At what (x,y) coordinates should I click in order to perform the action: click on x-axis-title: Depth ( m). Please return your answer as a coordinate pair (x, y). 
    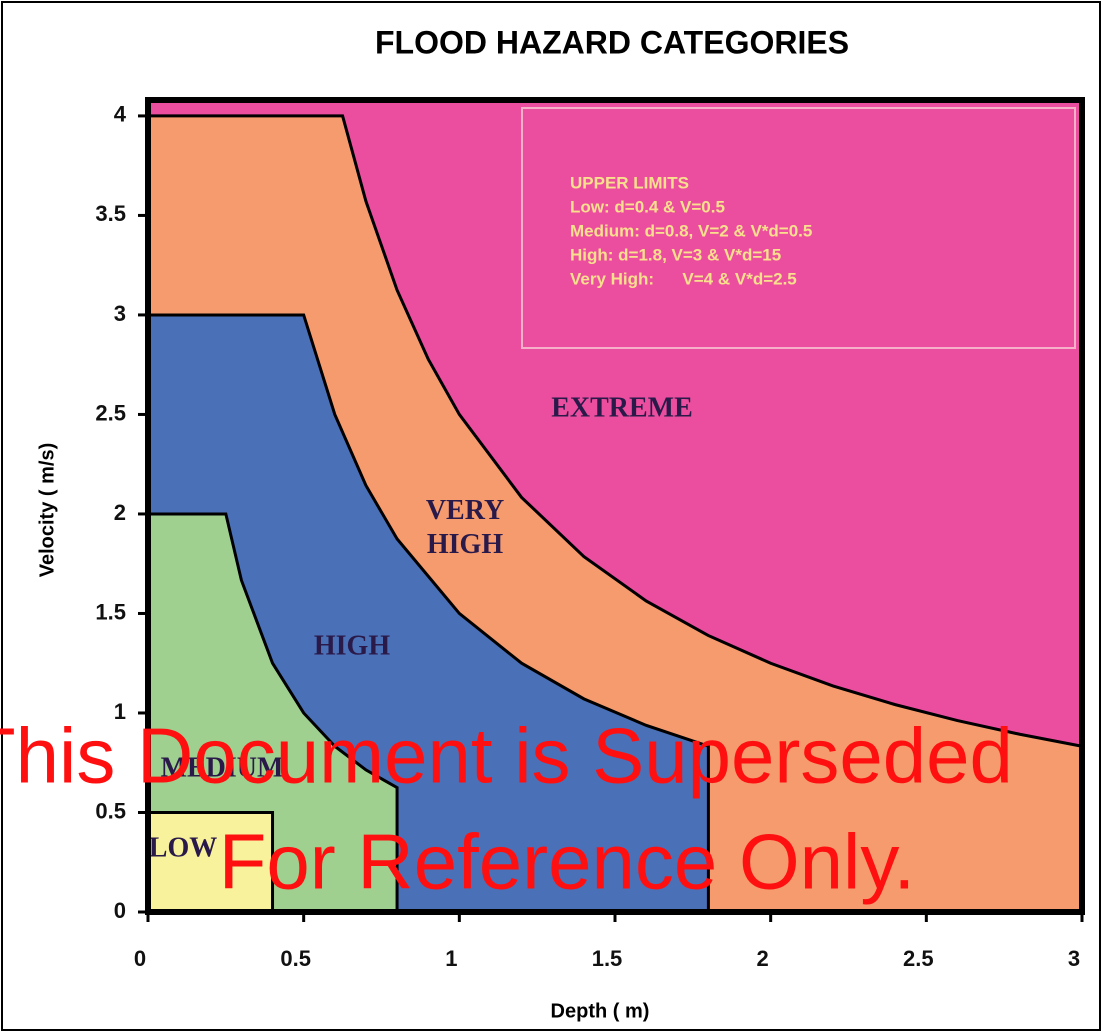
    Looking at the image, I should click on (600, 1011).